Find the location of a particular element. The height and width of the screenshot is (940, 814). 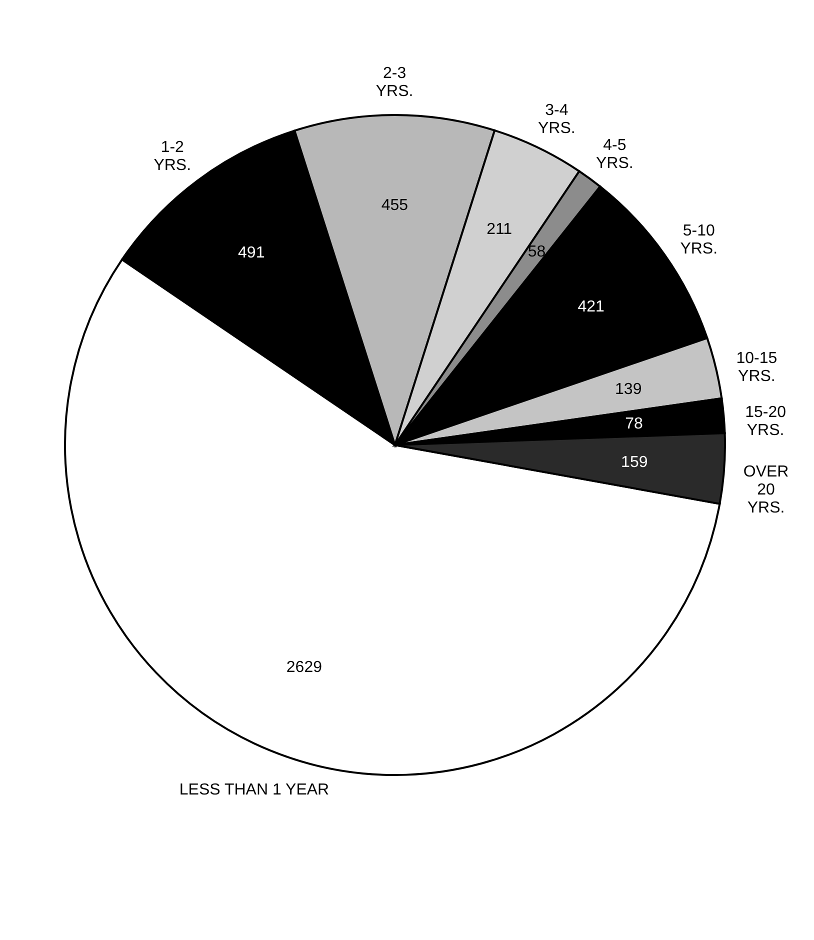

slice-label: 10-15 YRS. is located at coordinates (757, 368).